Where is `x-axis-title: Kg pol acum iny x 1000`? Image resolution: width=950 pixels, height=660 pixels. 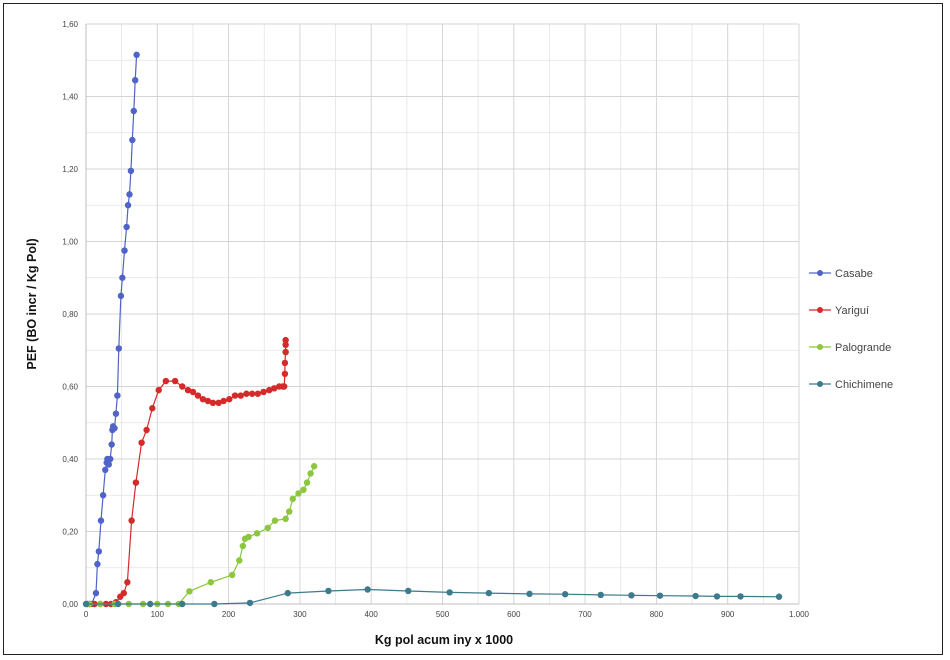 x-axis-title: Kg pol acum iny x 1000 is located at coordinates (444, 640).